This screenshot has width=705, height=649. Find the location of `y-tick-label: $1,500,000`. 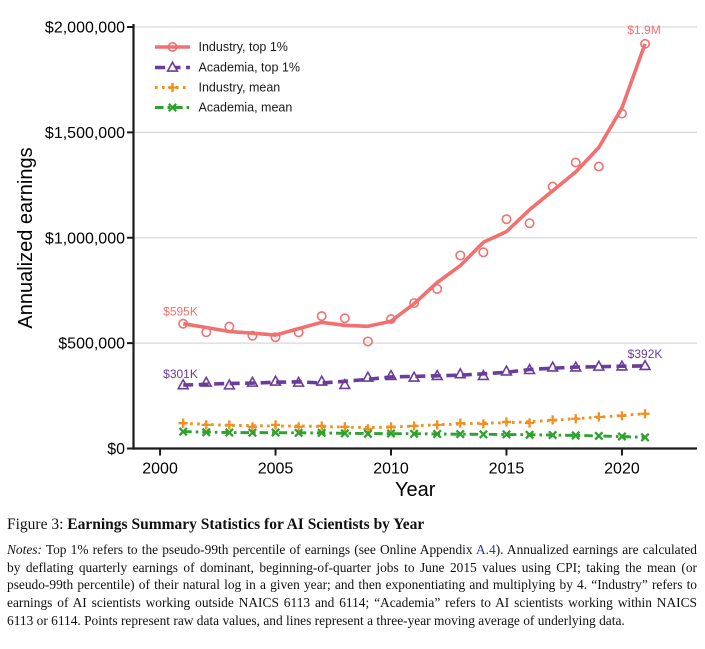

y-tick-label: $1,500,000 is located at coordinates (85, 133).